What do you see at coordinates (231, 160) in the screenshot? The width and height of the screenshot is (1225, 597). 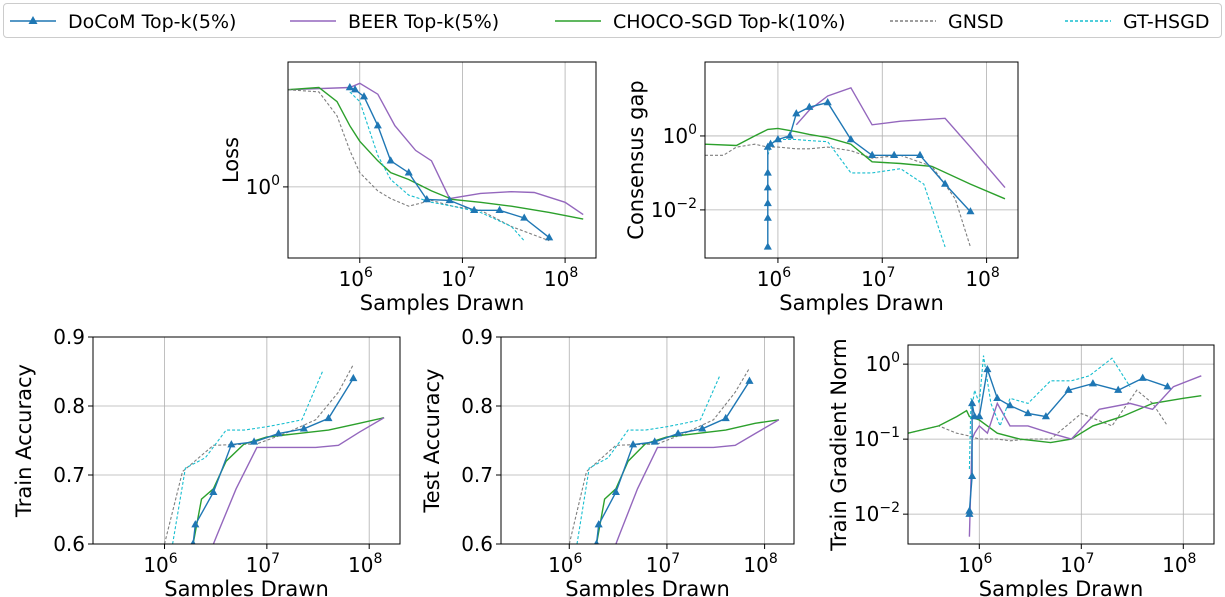 I see `y-axis-label: Loss` at bounding box center [231, 160].